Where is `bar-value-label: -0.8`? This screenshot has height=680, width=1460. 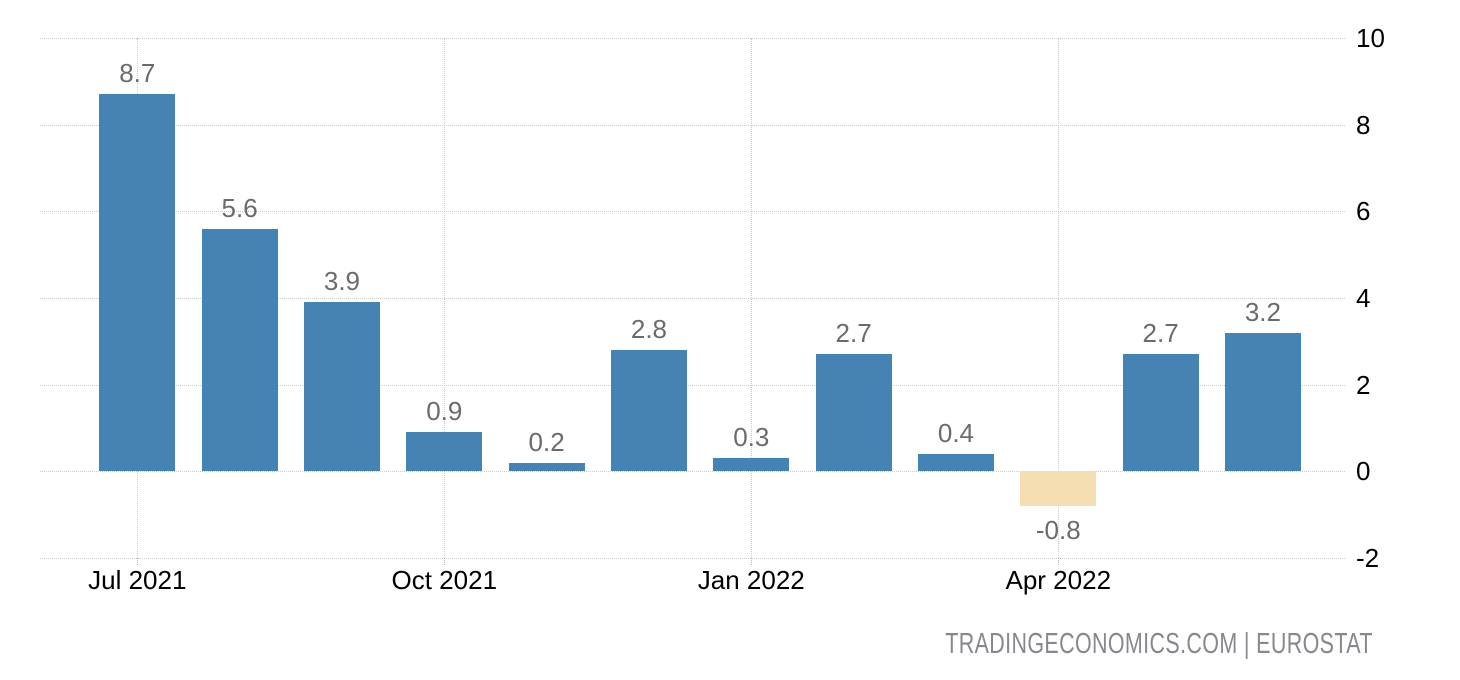 bar-value-label: -0.8 is located at coordinates (1058, 530).